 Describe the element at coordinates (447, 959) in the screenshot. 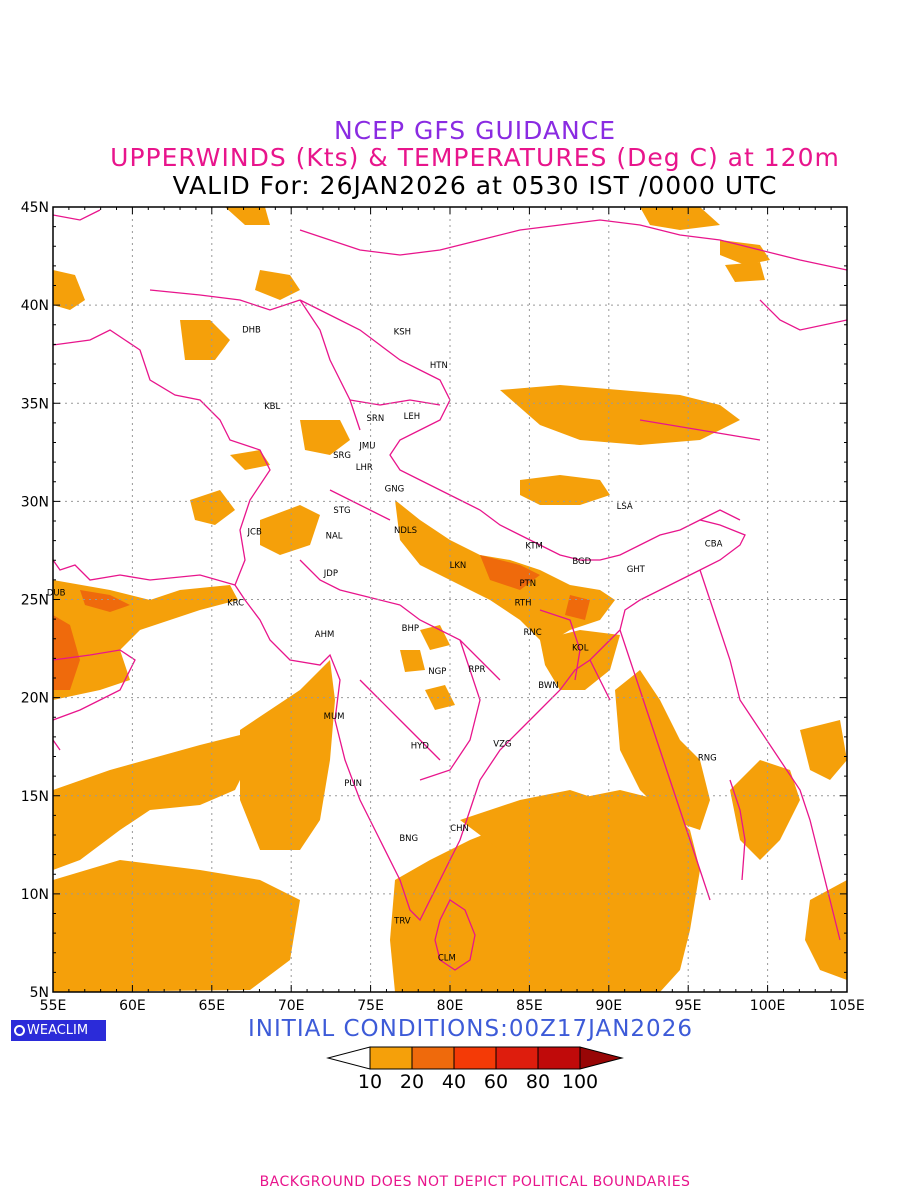

I see `city-label: CLM` at that location.